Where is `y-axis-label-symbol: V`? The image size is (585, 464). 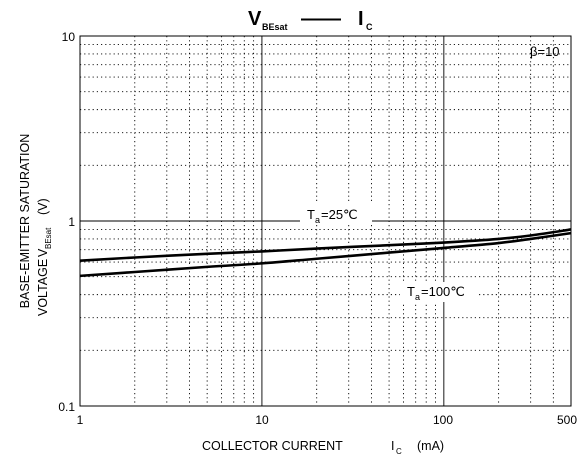
y-axis-label-symbol: V is located at coordinates (43, 252).